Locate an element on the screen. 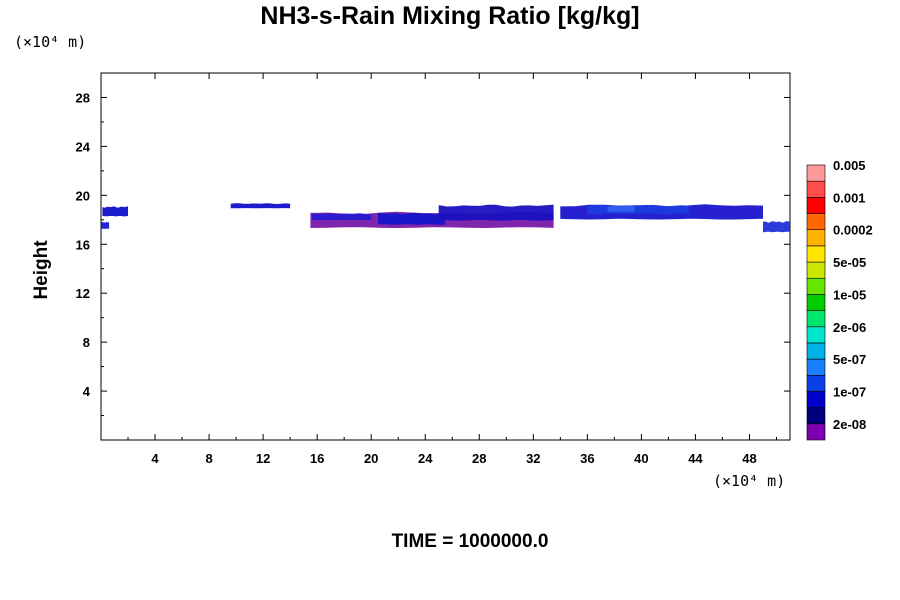 The image size is (900, 600). y-tick-label: 8 is located at coordinates (86, 342).